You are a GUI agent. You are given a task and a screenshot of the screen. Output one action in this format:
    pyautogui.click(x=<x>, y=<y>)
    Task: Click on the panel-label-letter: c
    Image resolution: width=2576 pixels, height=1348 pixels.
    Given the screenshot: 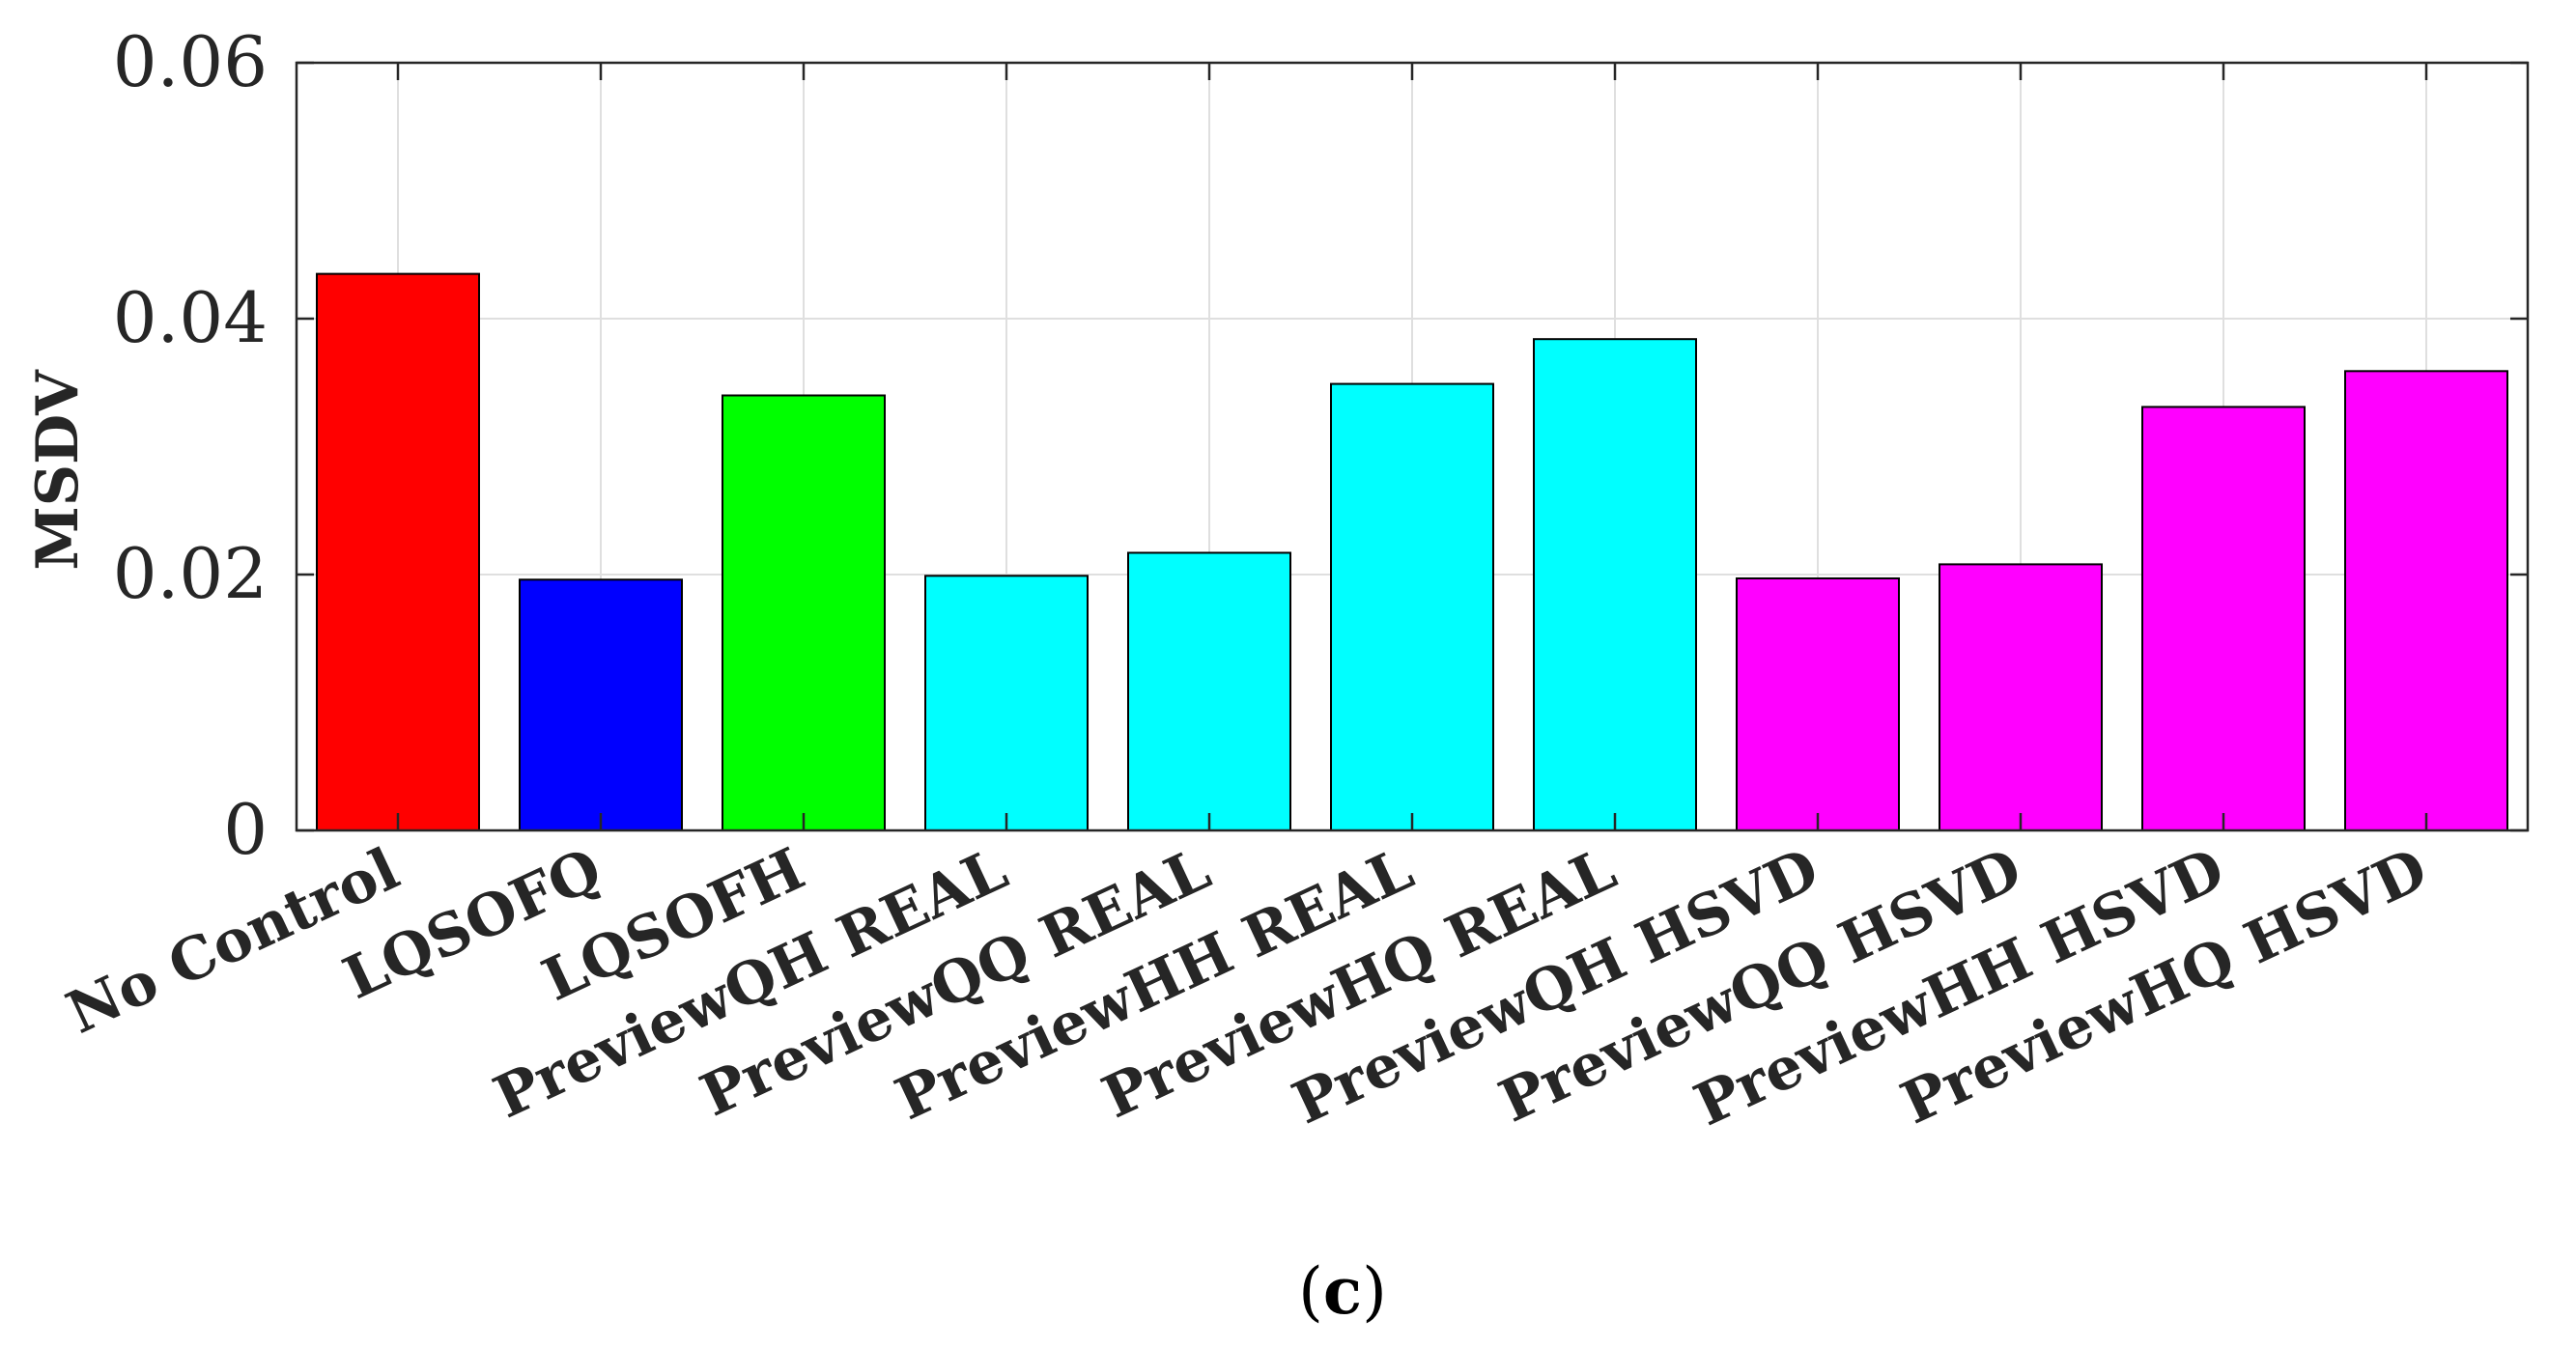 What is the action you would take?
    pyautogui.click(x=1342, y=1291)
    